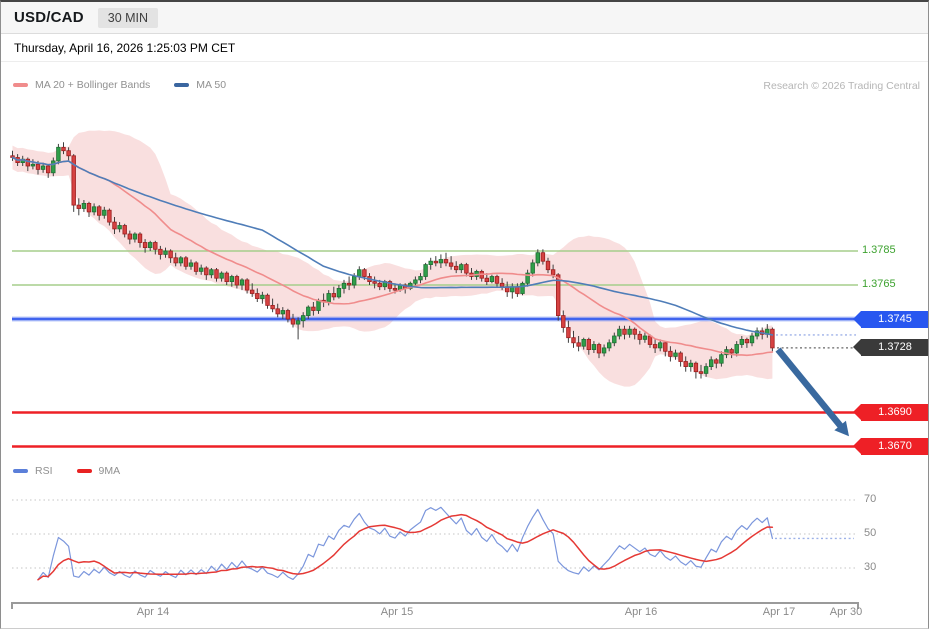  What do you see at coordinates (879, 250) in the screenshot?
I see `price-level-label-resistance-2: 1.3785` at bounding box center [879, 250].